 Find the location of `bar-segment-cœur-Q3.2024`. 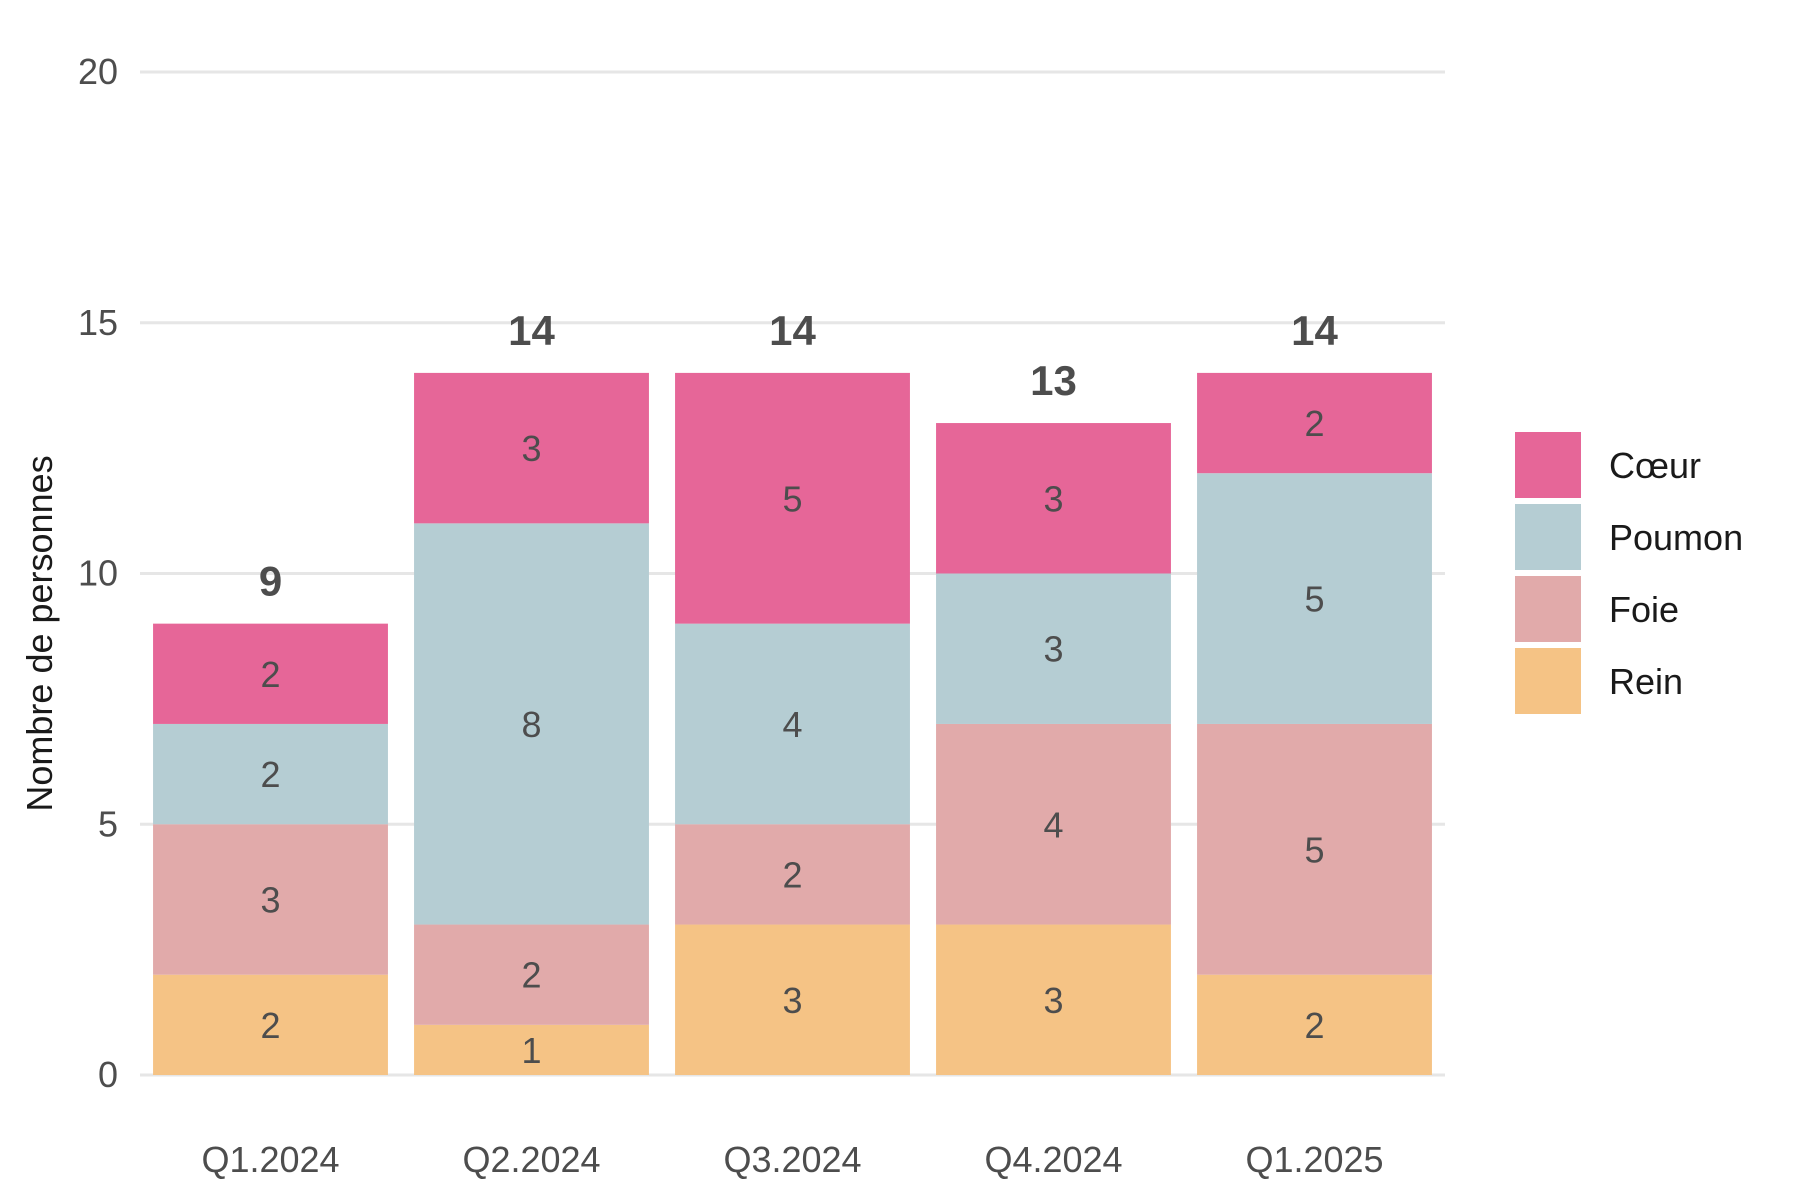

bar-segment-cœur-Q3.2024 is located at coordinates (792, 498).